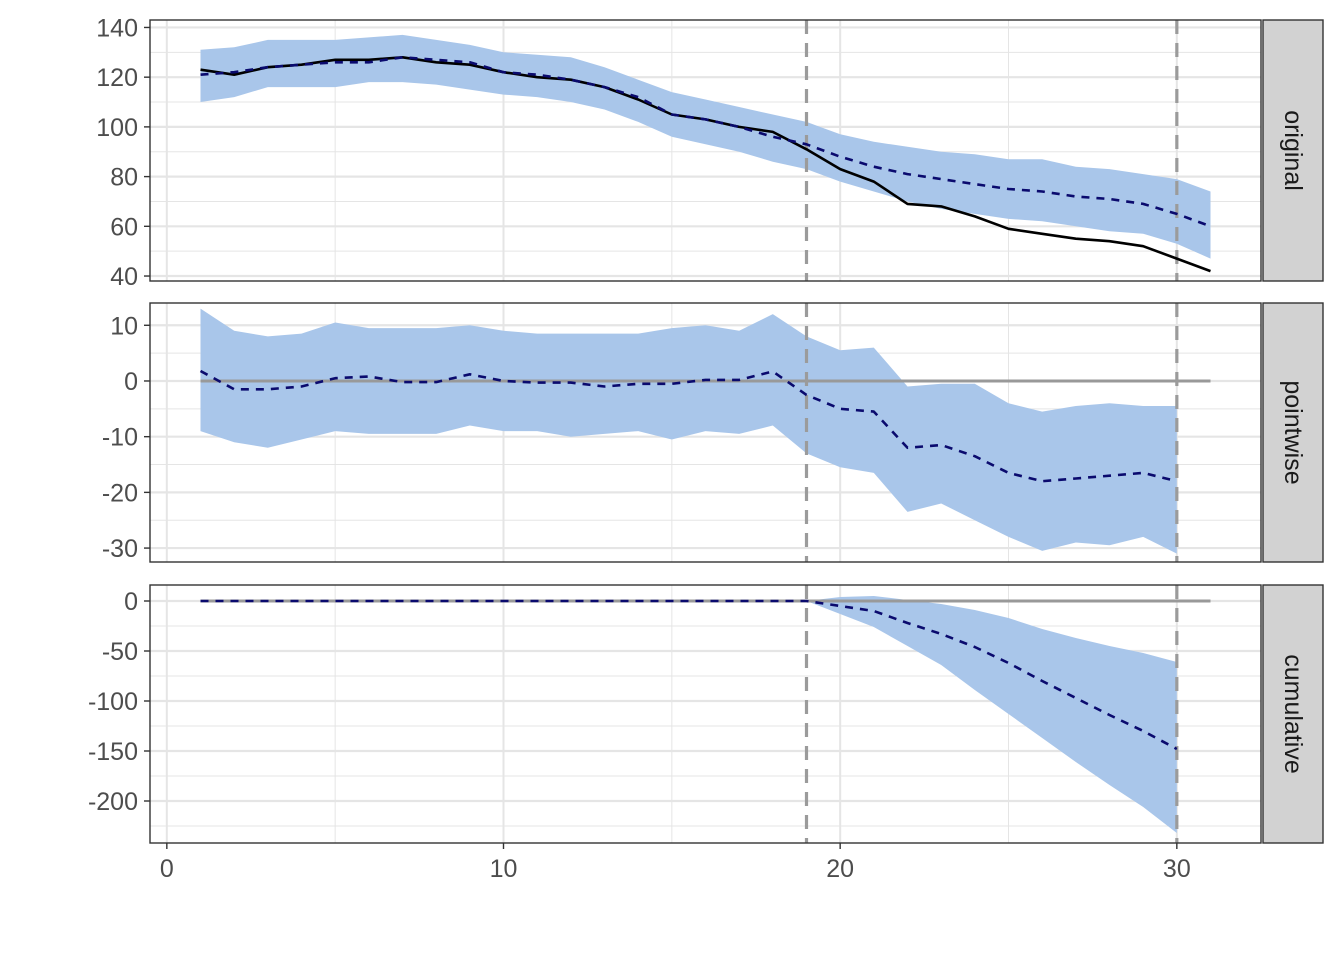 Image resolution: width=1344 pixels, height=965 pixels. I want to click on x-tick-label: 30, so click(1177, 869).